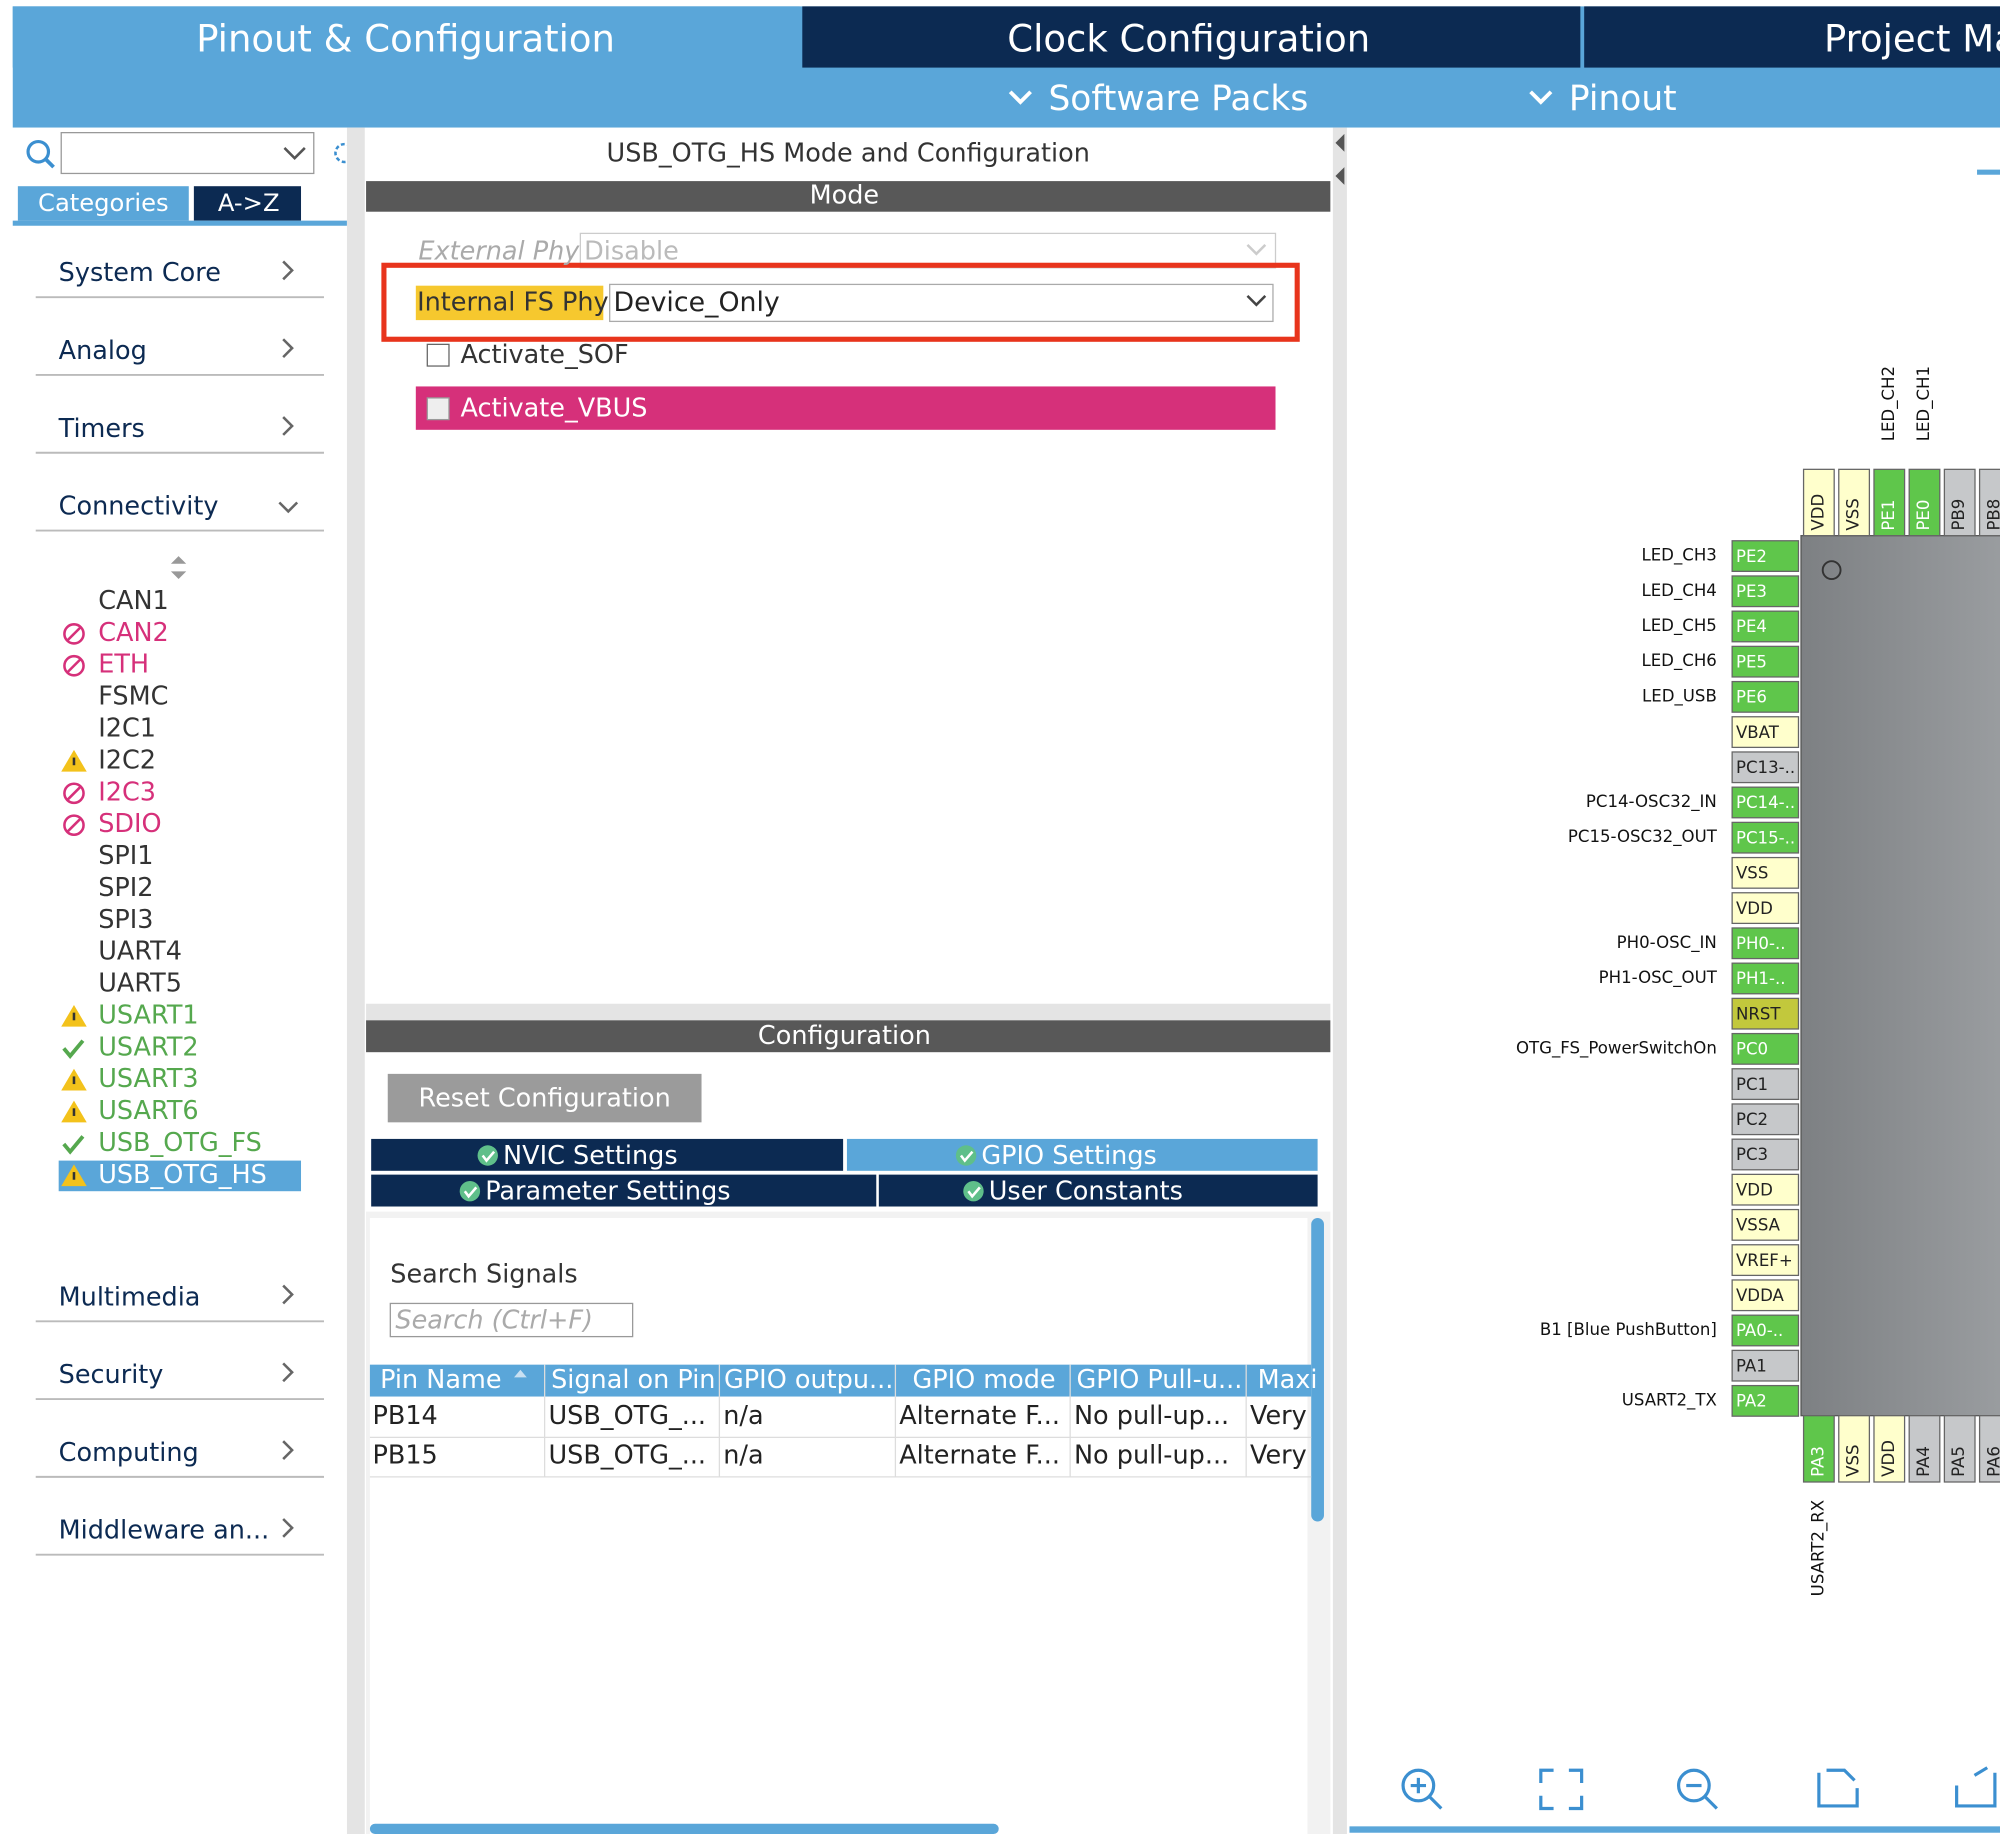  Describe the element at coordinates (180, 1143) in the screenshot. I see `peripheral-item: USB_OTG_FS` at that location.